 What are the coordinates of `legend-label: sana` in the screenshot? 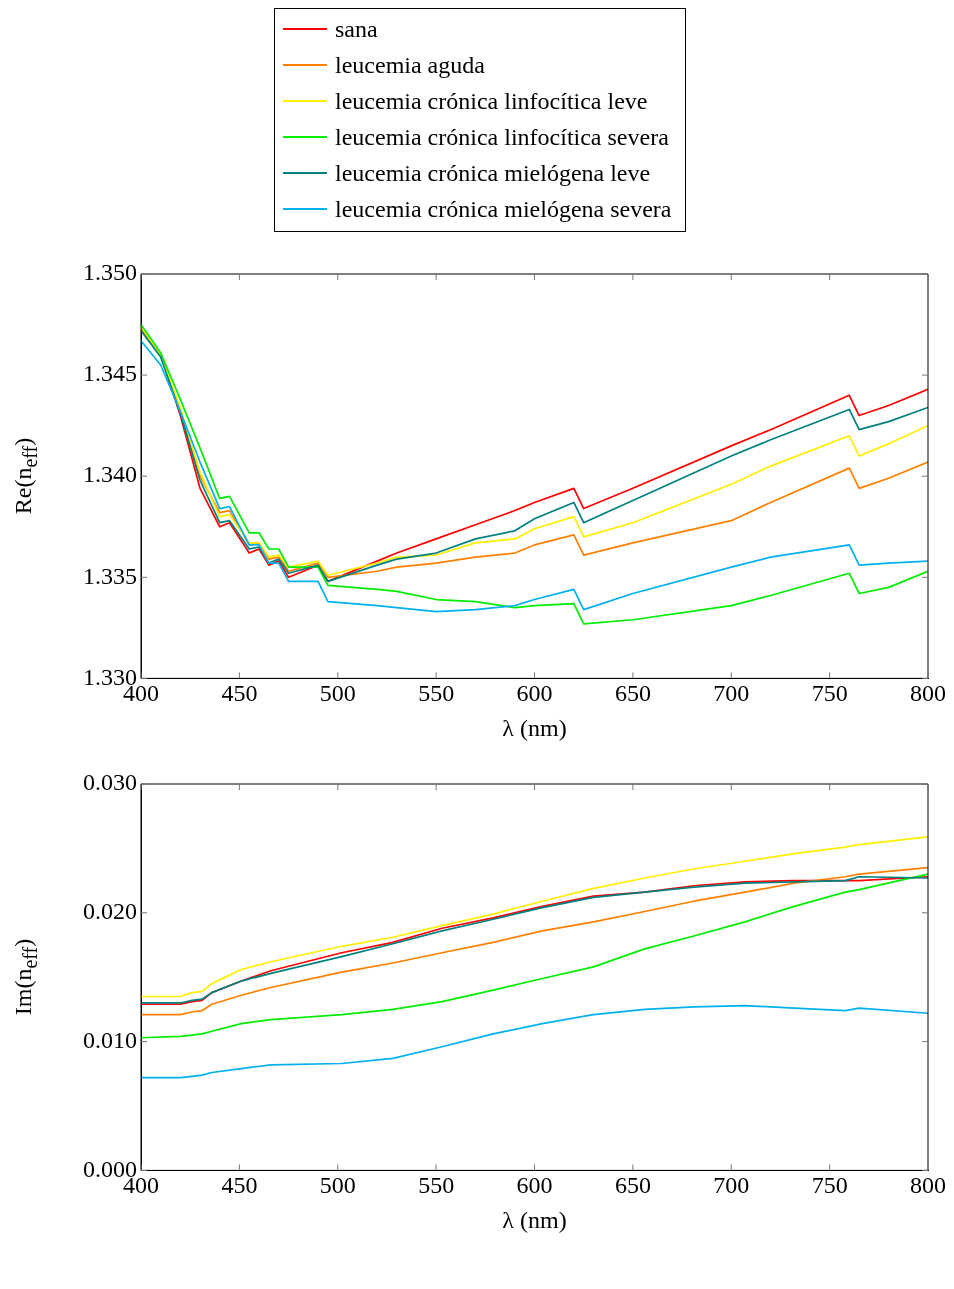 It's located at (356, 29).